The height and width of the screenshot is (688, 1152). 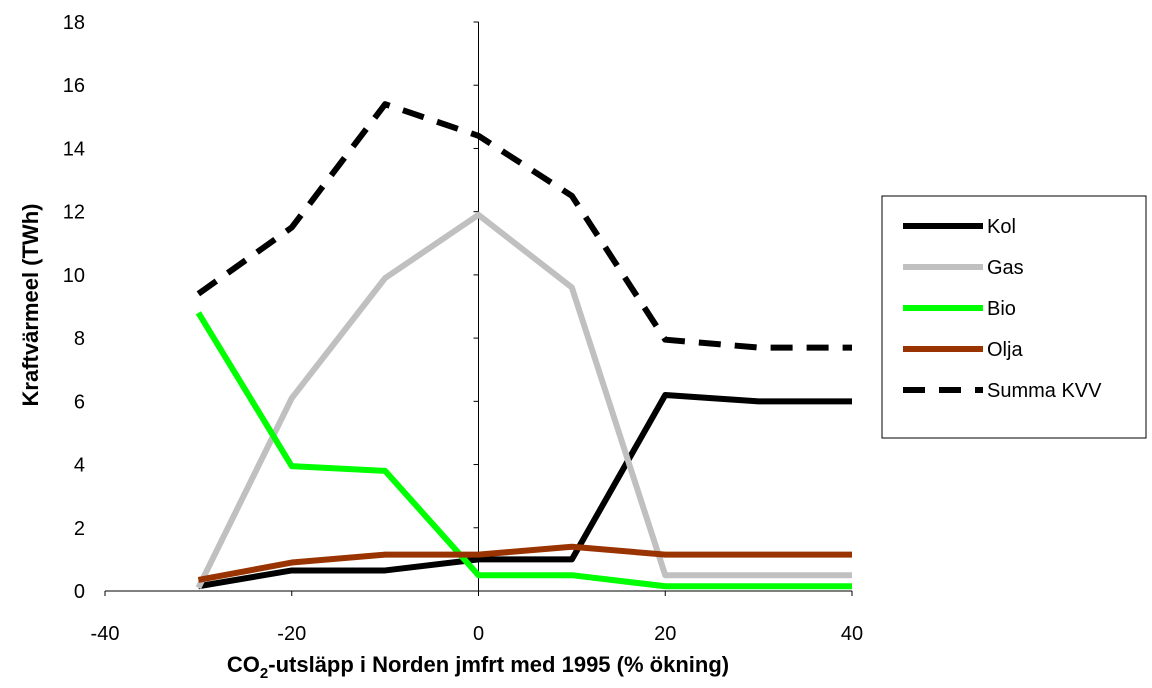 I want to click on legend-box, so click(x=1014, y=317).